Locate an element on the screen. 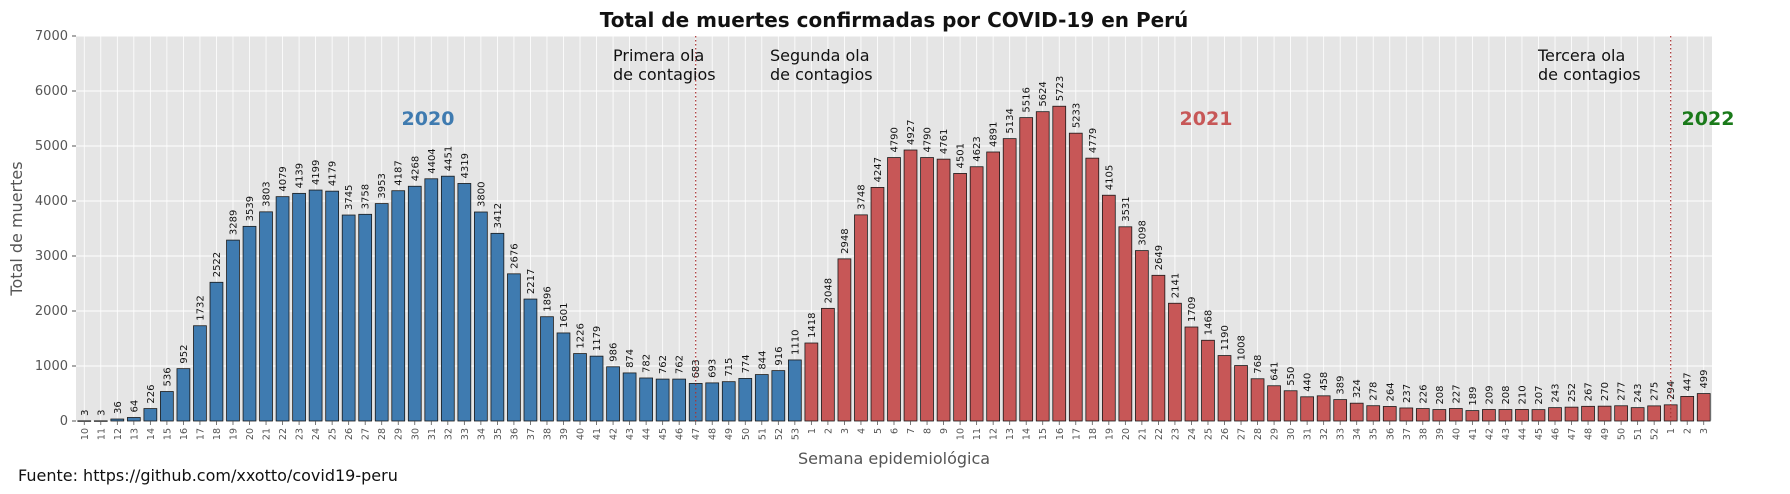 This screenshot has height=494, width=1790. x-tick-label: 4 is located at coordinates (861, 431).